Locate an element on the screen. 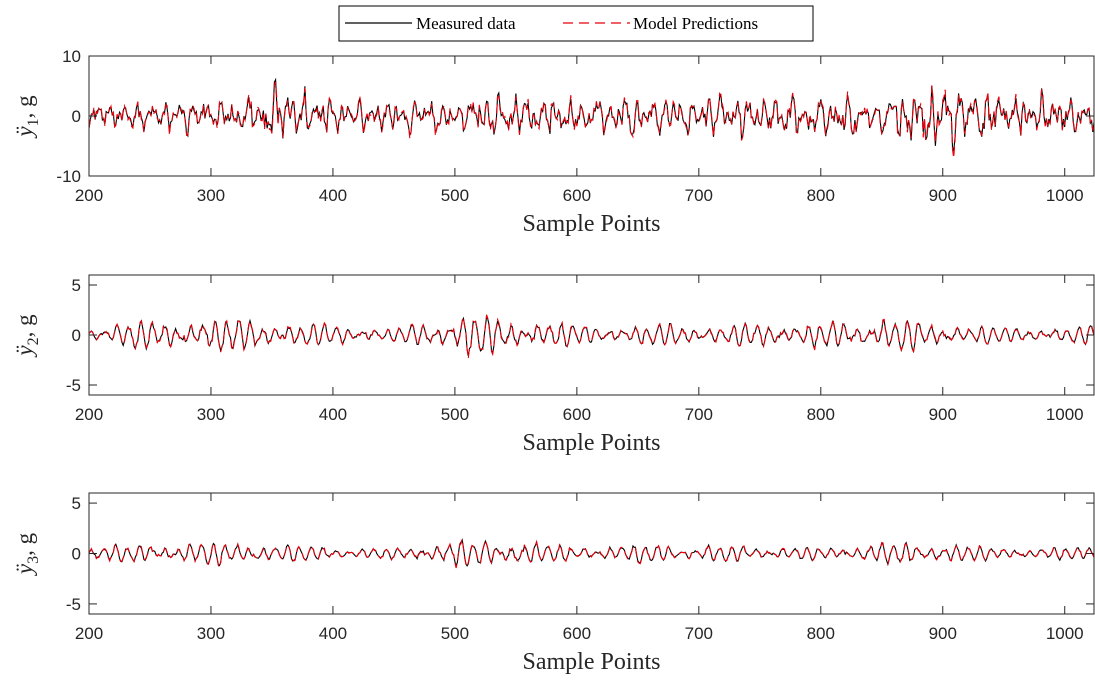 Image resolution: width=1095 pixels, height=685 pixels. y-label-subscript: 1 is located at coordinates (33, 122).